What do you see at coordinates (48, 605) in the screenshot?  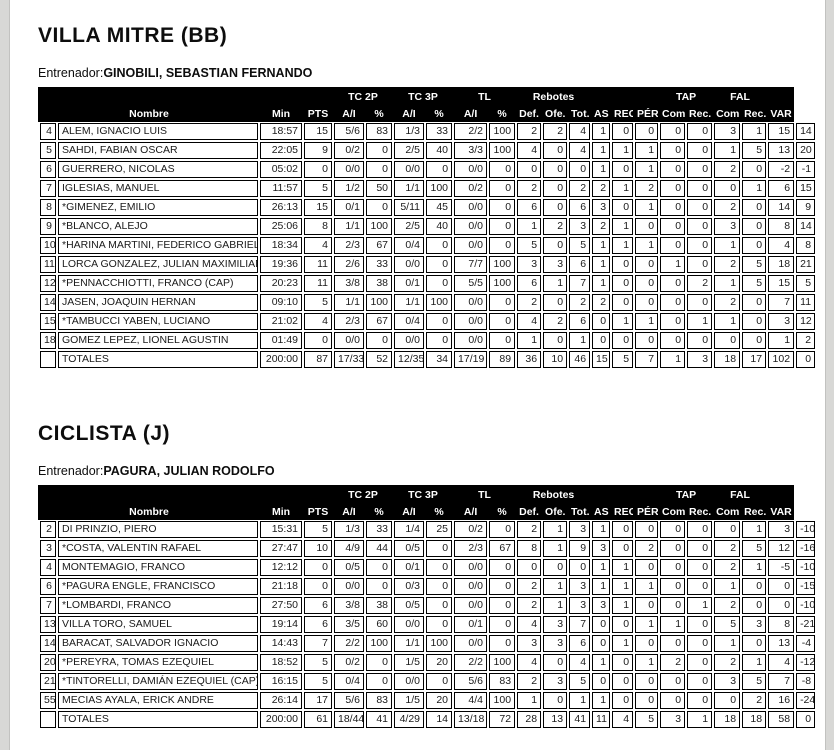 I see `jersey-number: 7` at bounding box center [48, 605].